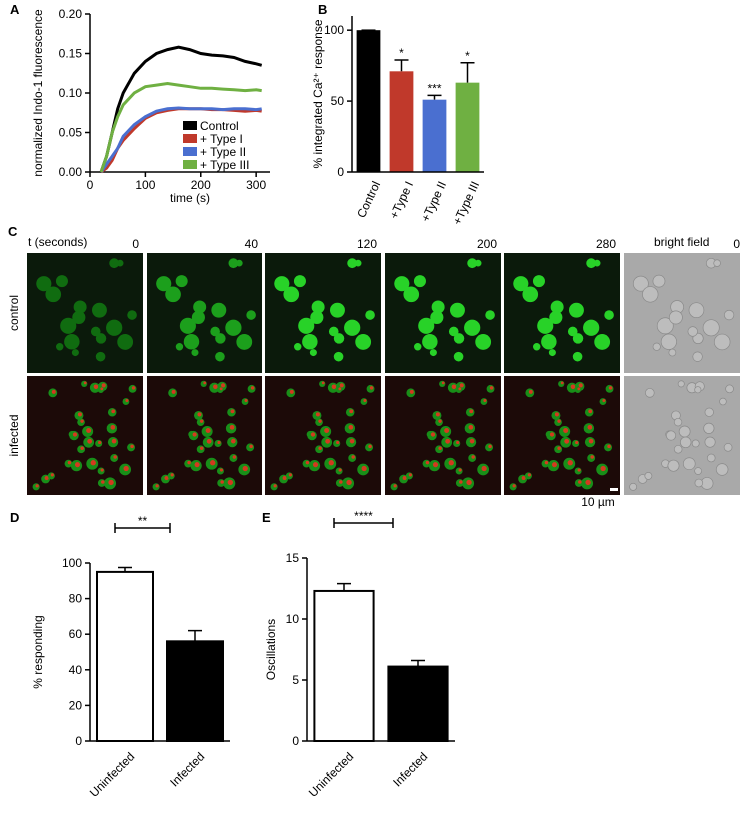 The image size is (744, 819). What do you see at coordinates (224, 165) in the screenshot?
I see `legend-label: + Type III` at bounding box center [224, 165].